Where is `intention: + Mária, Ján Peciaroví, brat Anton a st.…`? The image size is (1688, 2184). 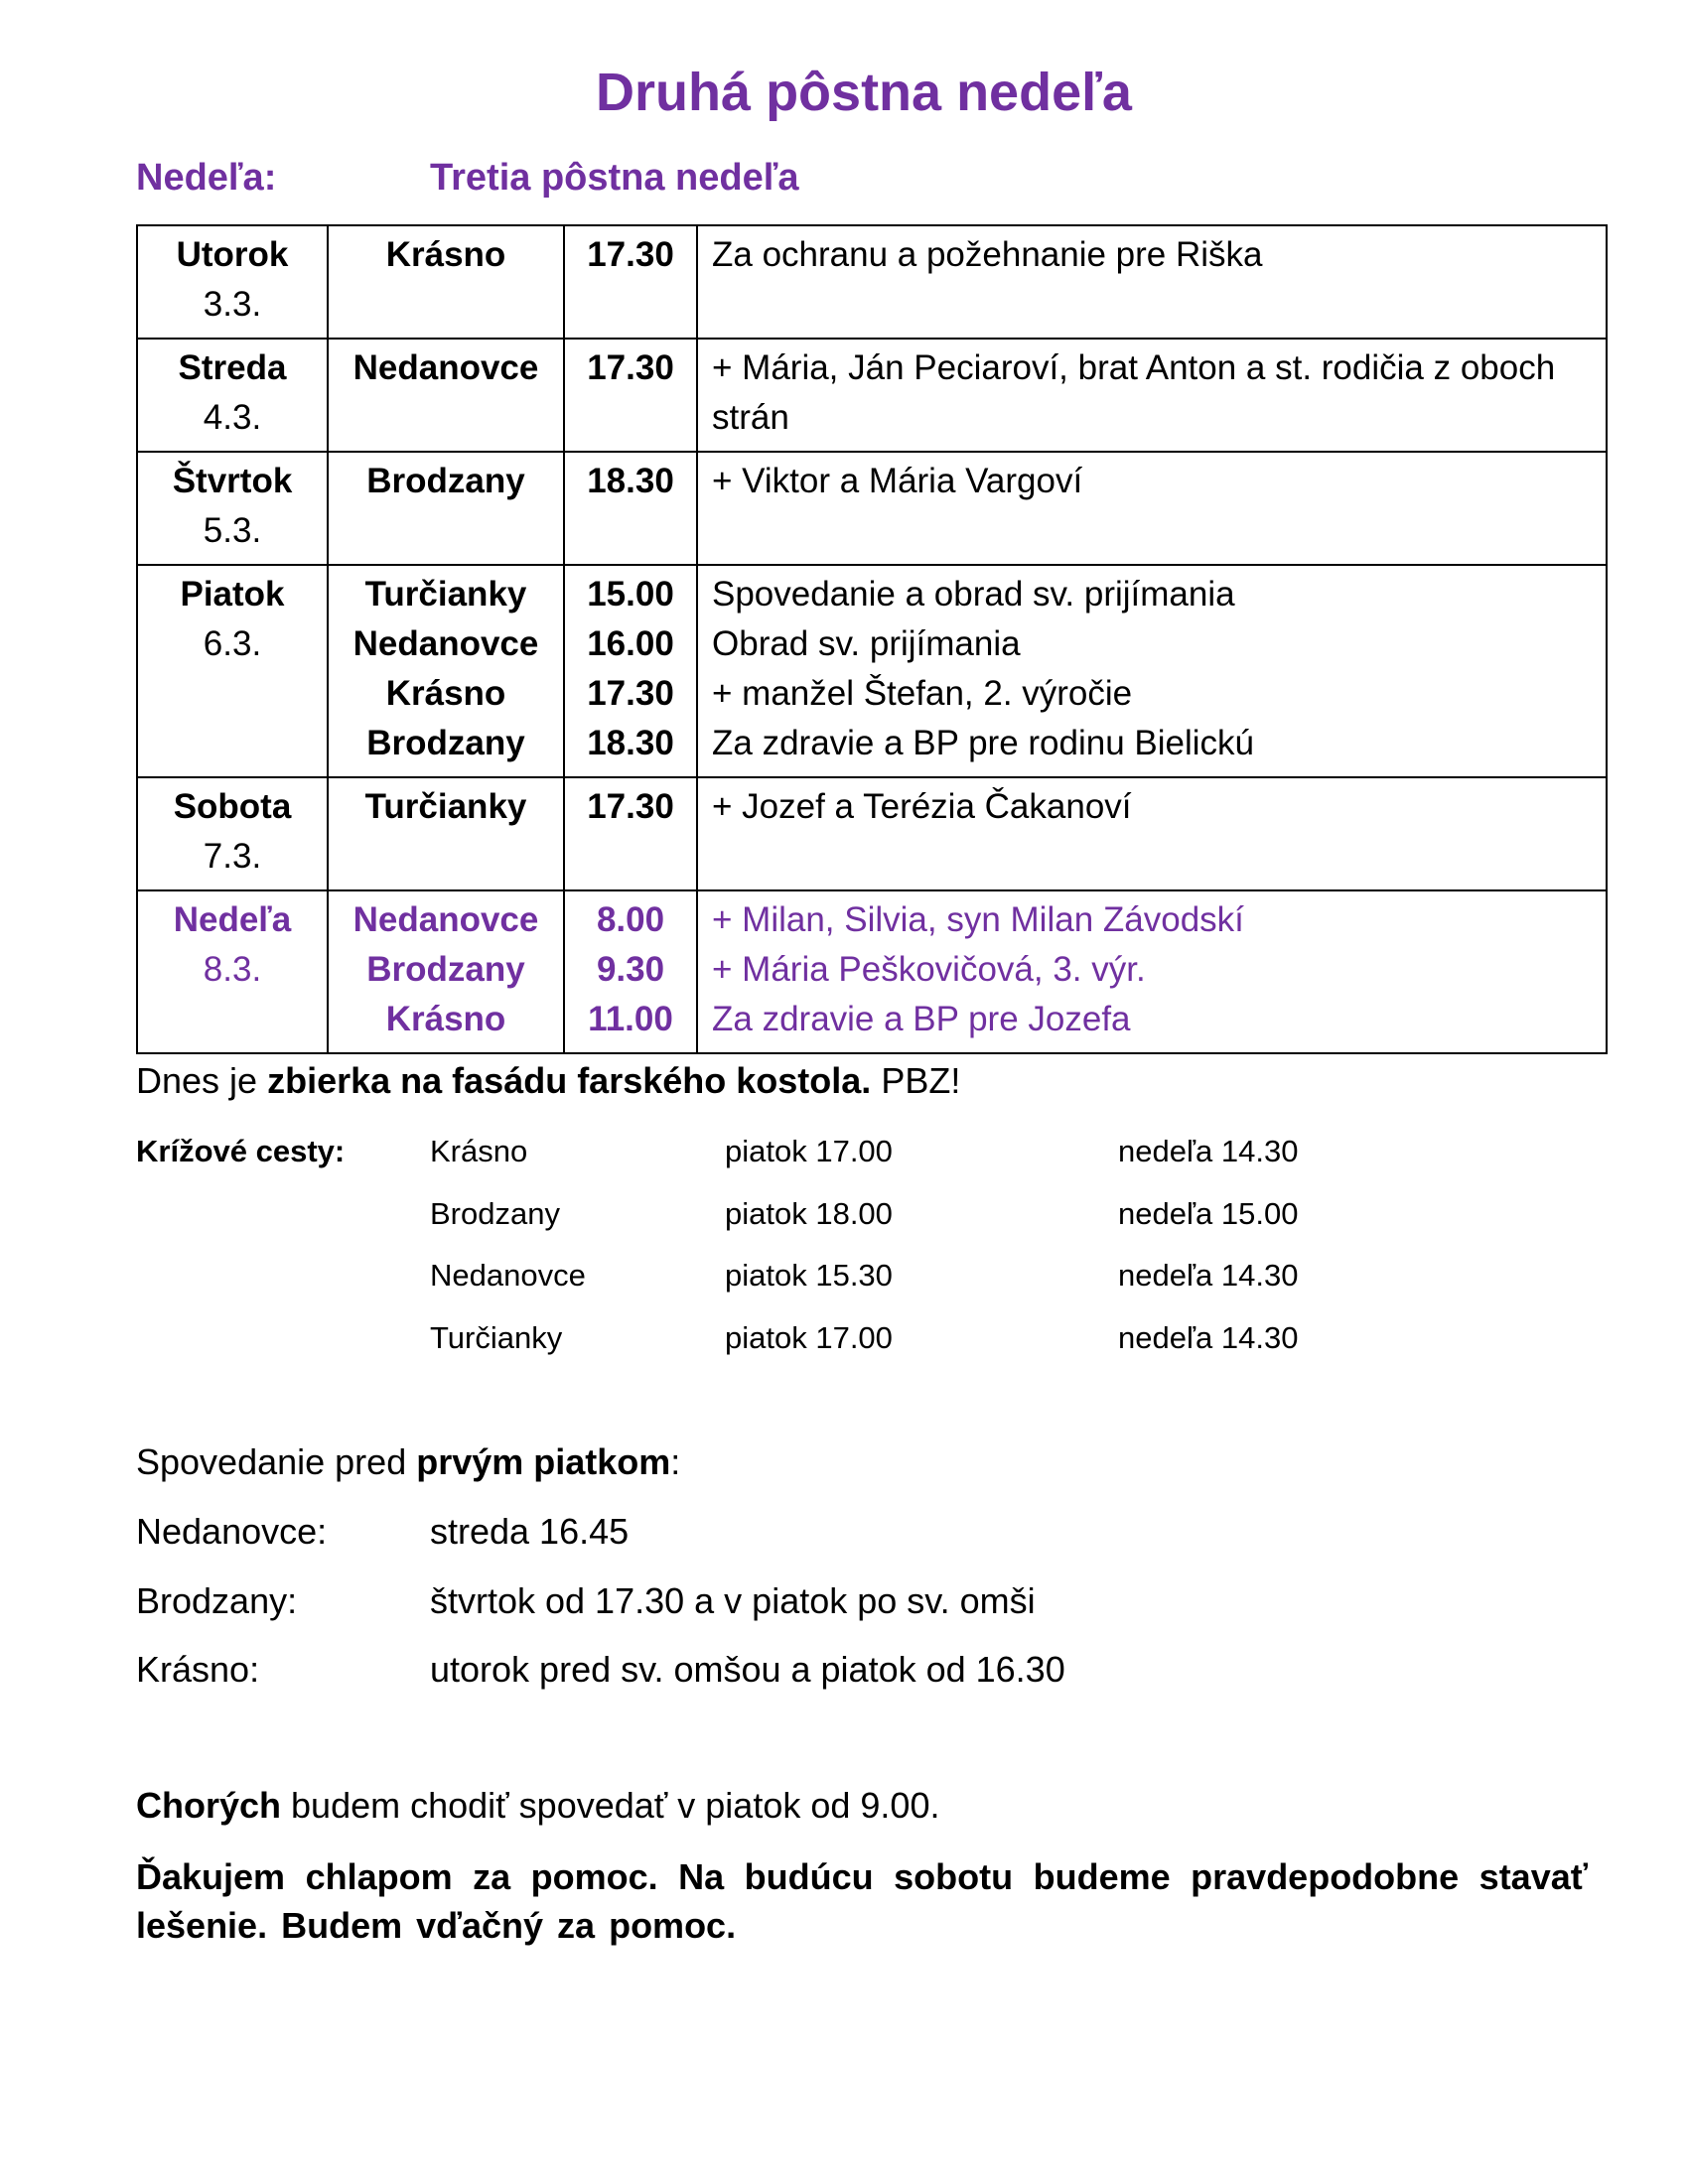 intention: + Mária, Ján Peciaroví, brat Anton a st.… is located at coordinates (1134, 392).